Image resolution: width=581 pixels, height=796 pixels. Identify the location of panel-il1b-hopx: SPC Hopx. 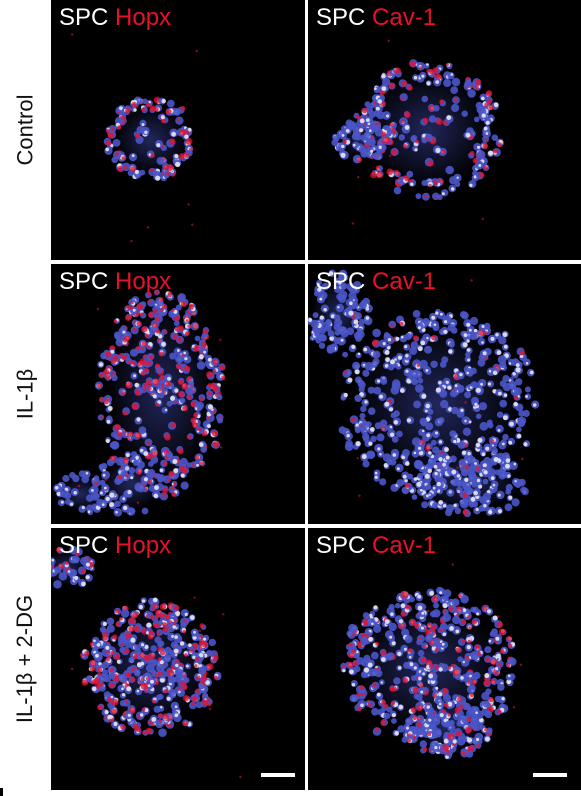
(178, 394).